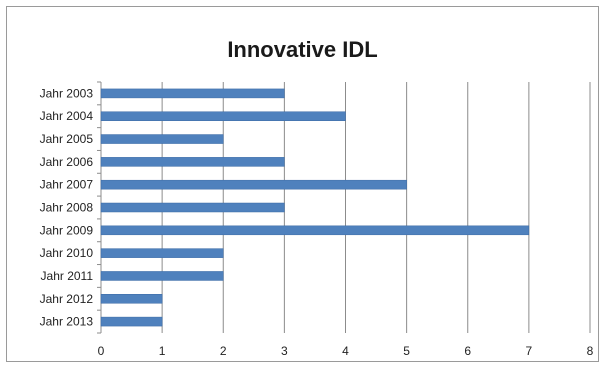 The width and height of the screenshot is (607, 370). I want to click on y-tick-label: Jahr 2006, so click(67, 162).